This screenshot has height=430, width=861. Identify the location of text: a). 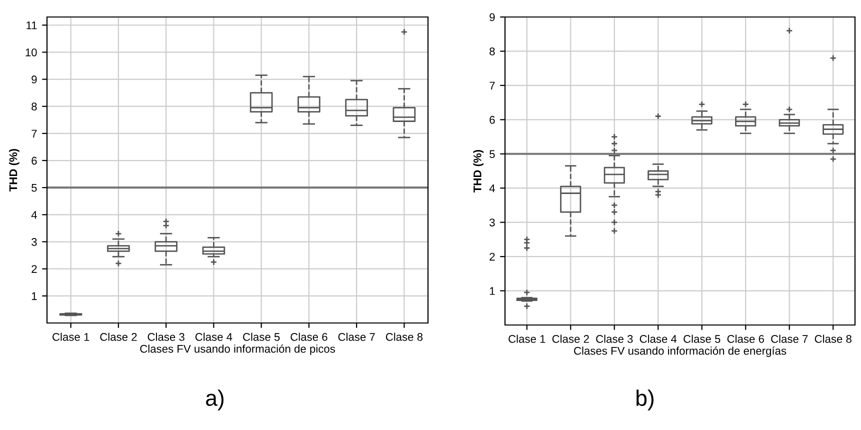
(215, 400).